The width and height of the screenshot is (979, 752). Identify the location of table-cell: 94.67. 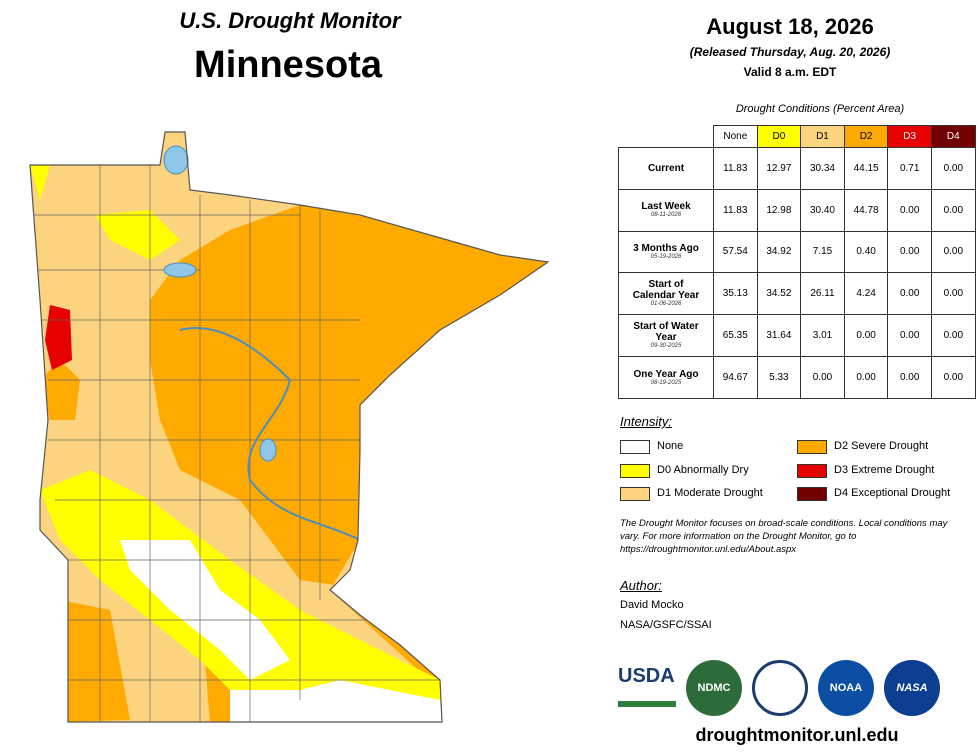
(735, 377).